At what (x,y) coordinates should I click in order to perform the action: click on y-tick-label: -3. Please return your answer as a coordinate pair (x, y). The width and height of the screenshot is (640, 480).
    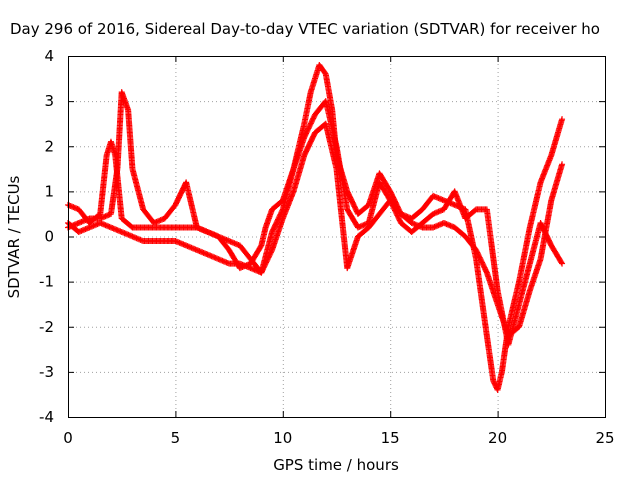
    Looking at the image, I should click on (46, 372).